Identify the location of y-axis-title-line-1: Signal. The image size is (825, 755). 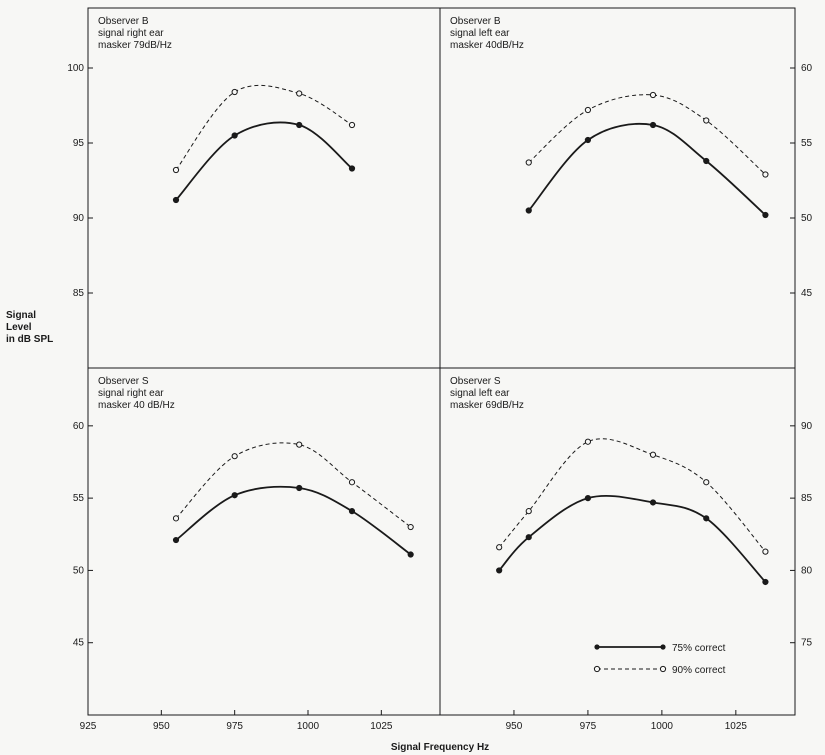
(21, 315).